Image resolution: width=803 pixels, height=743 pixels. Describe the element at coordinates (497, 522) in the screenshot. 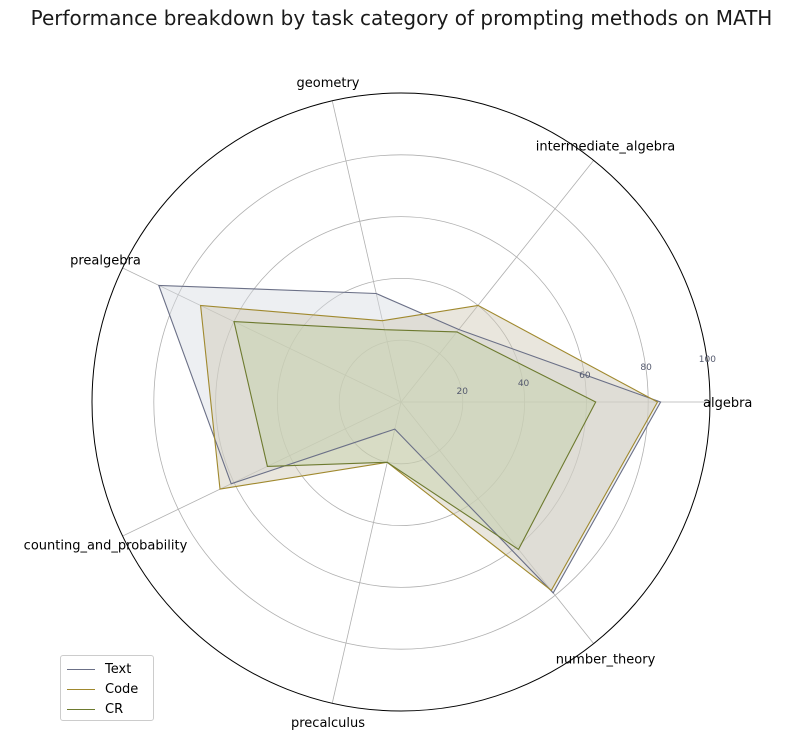

I see `spoke-number_theory` at that location.